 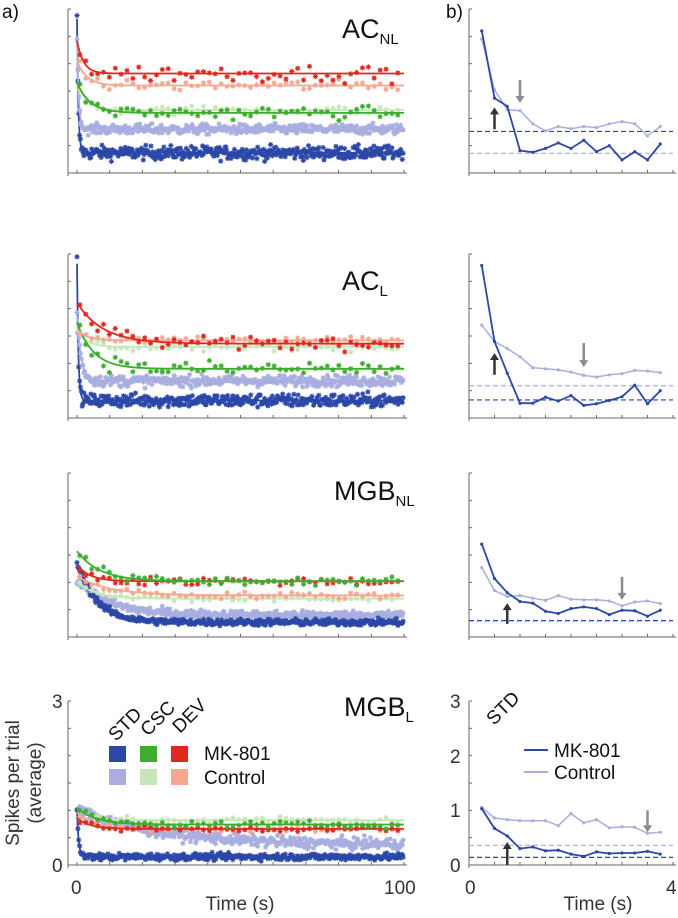 What do you see at coordinates (240, 57) in the screenshot?
I see `fit-curve` at bounding box center [240, 57].